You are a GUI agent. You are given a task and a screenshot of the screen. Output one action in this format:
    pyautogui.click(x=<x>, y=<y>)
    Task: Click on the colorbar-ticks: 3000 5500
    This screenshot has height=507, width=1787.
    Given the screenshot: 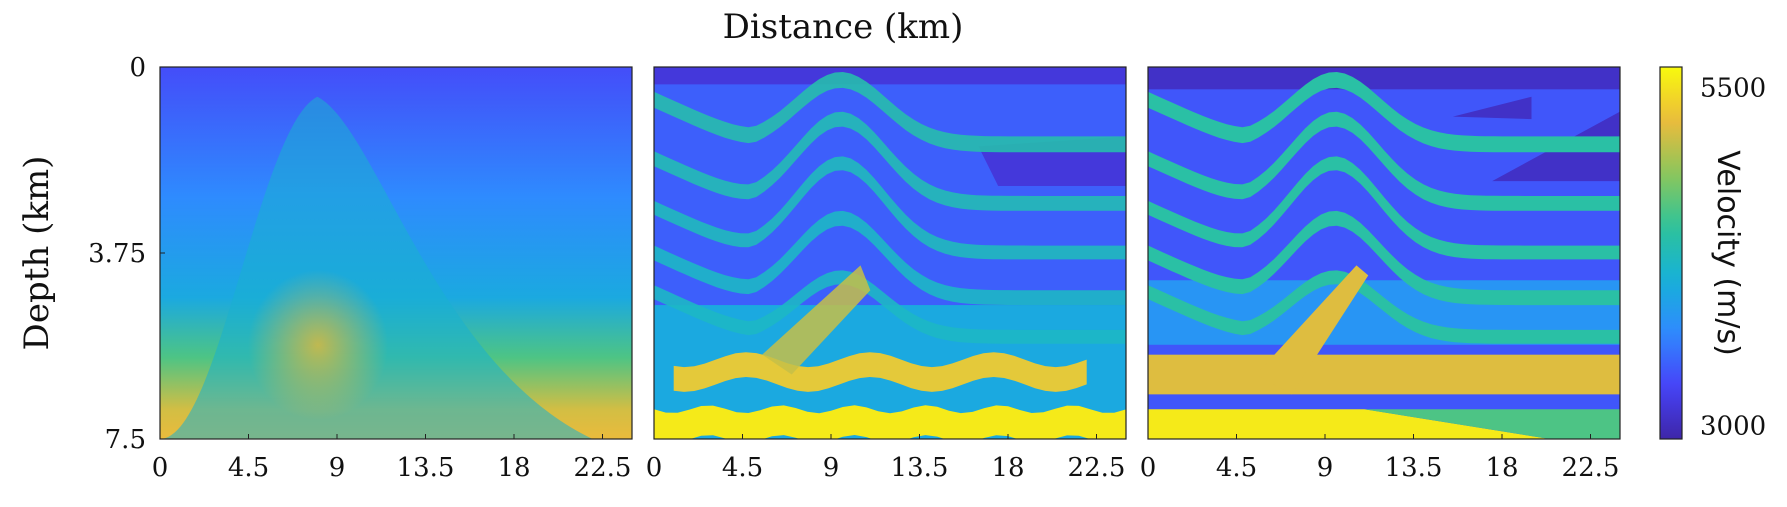 What is the action you would take?
    pyautogui.click(x=1733, y=257)
    